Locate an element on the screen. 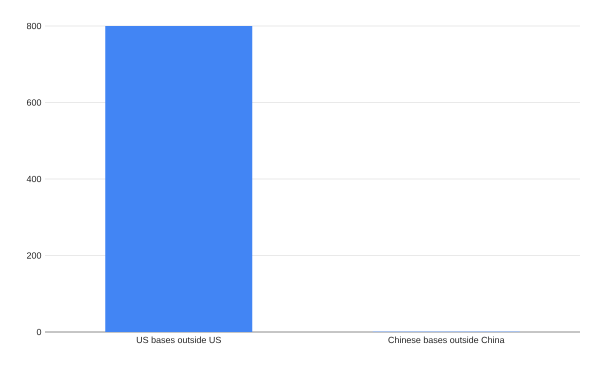  y-tick-label: 0 is located at coordinates (39, 332).